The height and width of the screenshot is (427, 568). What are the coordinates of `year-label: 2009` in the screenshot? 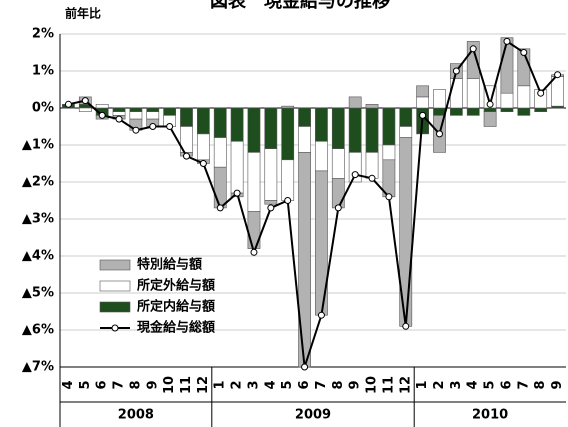 It's located at (313, 415).